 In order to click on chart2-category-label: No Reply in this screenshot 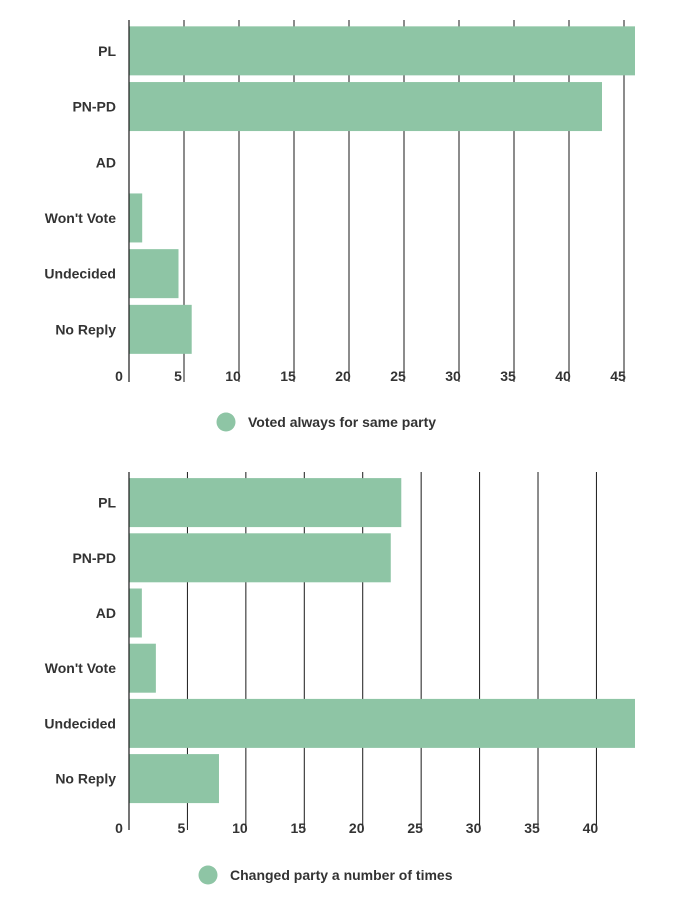, I will do `click(85, 779)`.